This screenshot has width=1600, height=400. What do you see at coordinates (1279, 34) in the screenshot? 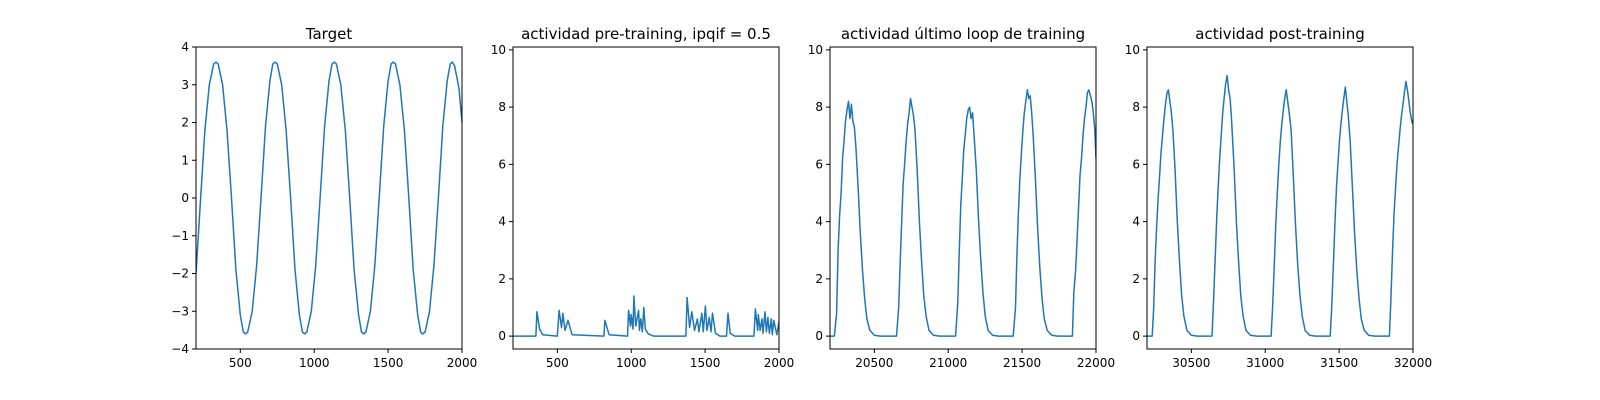
I see `subplot-title: actividad post-training` at bounding box center [1279, 34].